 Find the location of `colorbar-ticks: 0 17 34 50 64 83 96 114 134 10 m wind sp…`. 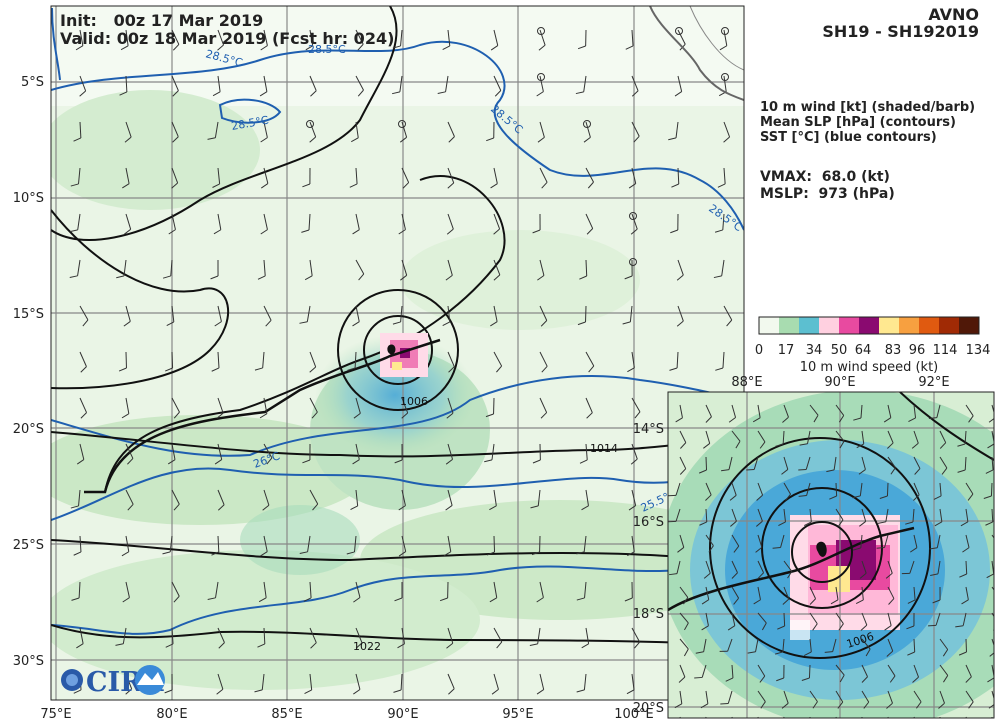

colorbar-ticks: 0 17 34 50 64 83 96 114 134 10 m wind sp… is located at coordinates (873, 359).